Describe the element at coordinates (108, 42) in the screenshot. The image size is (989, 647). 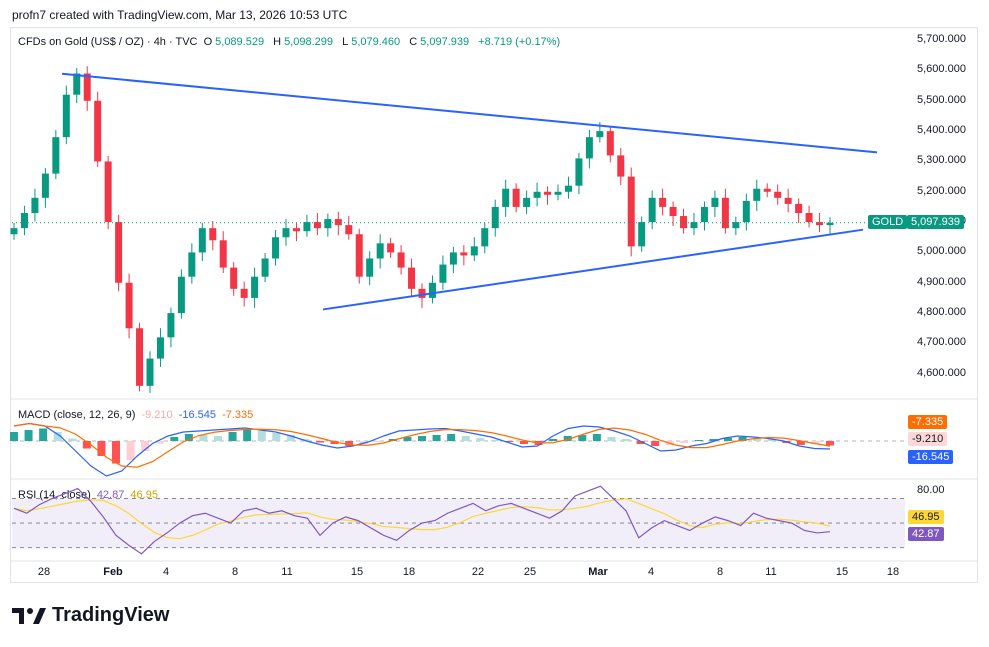
I see `symbol-title: CFDs on Gold (US$ / OZ) · 4h · TVC` at that location.